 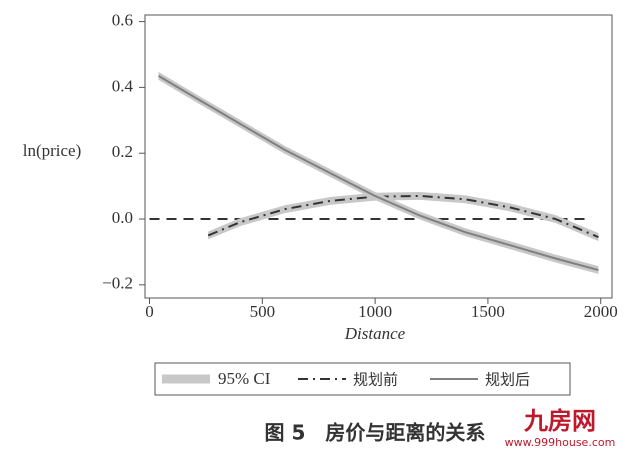 What do you see at coordinates (149, 311) in the screenshot?
I see `x-tick-label: 0` at bounding box center [149, 311].